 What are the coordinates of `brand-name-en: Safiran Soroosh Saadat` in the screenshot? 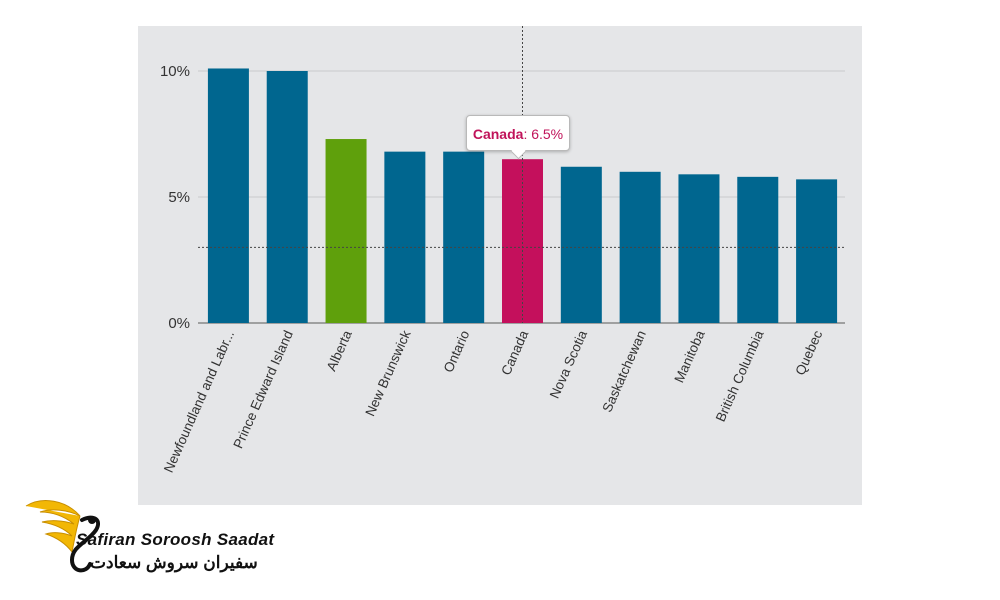 It's located at (175, 539).